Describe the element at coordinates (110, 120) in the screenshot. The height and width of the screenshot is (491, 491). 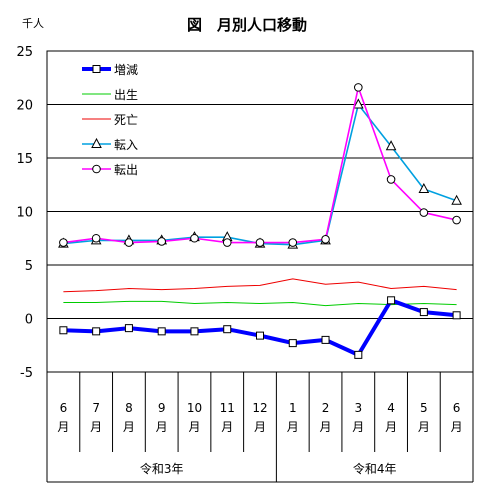
I see `legend-entry: 死亡` at that location.